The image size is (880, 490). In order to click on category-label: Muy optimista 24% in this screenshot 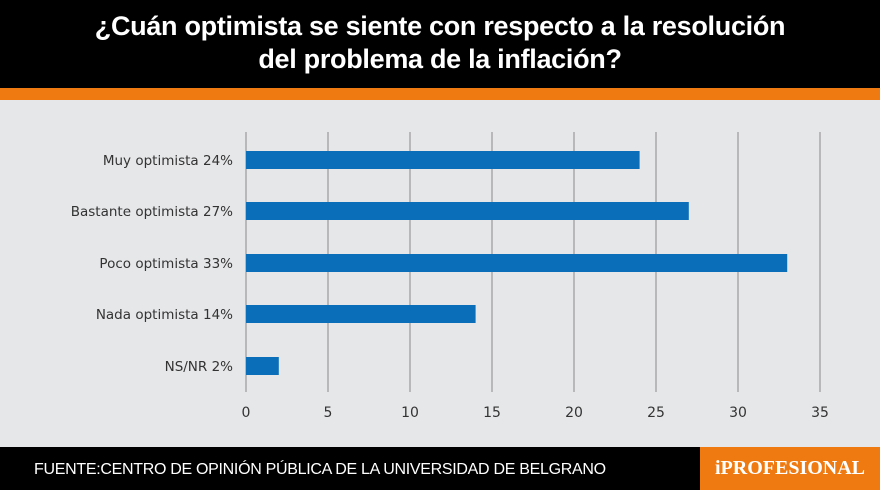, I will do `click(168, 161)`.